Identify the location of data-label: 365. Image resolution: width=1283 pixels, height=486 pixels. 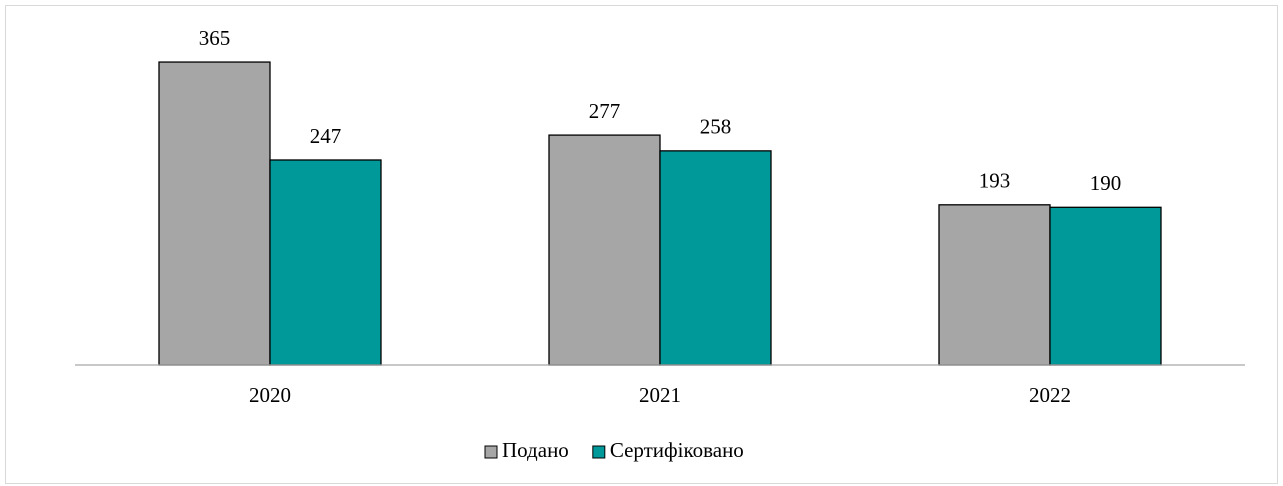
(215, 38).